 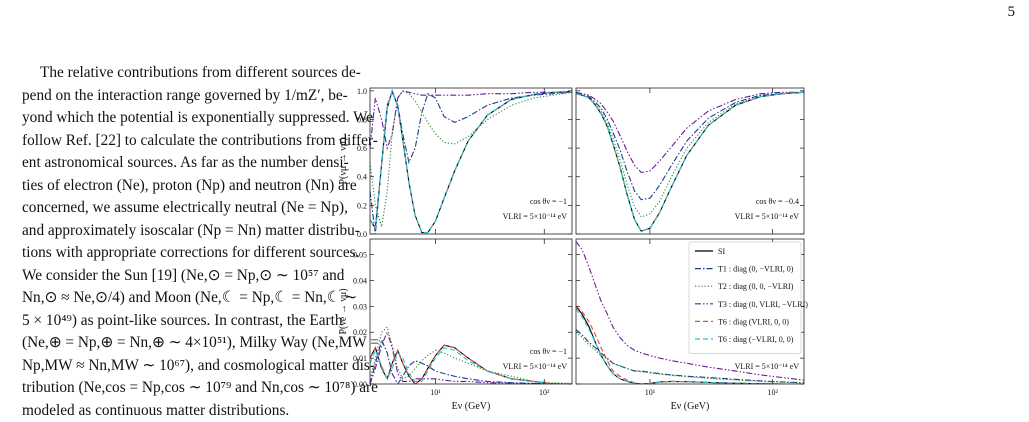 I want to click on y-tick-label: 0.04, so click(x=360, y=280).